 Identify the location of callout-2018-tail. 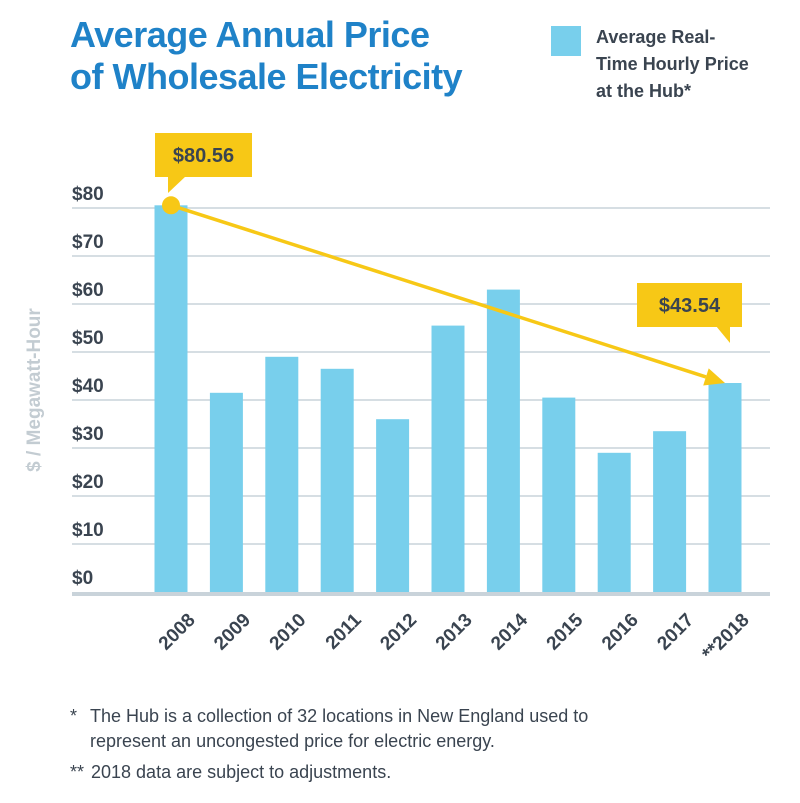
(723, 334).